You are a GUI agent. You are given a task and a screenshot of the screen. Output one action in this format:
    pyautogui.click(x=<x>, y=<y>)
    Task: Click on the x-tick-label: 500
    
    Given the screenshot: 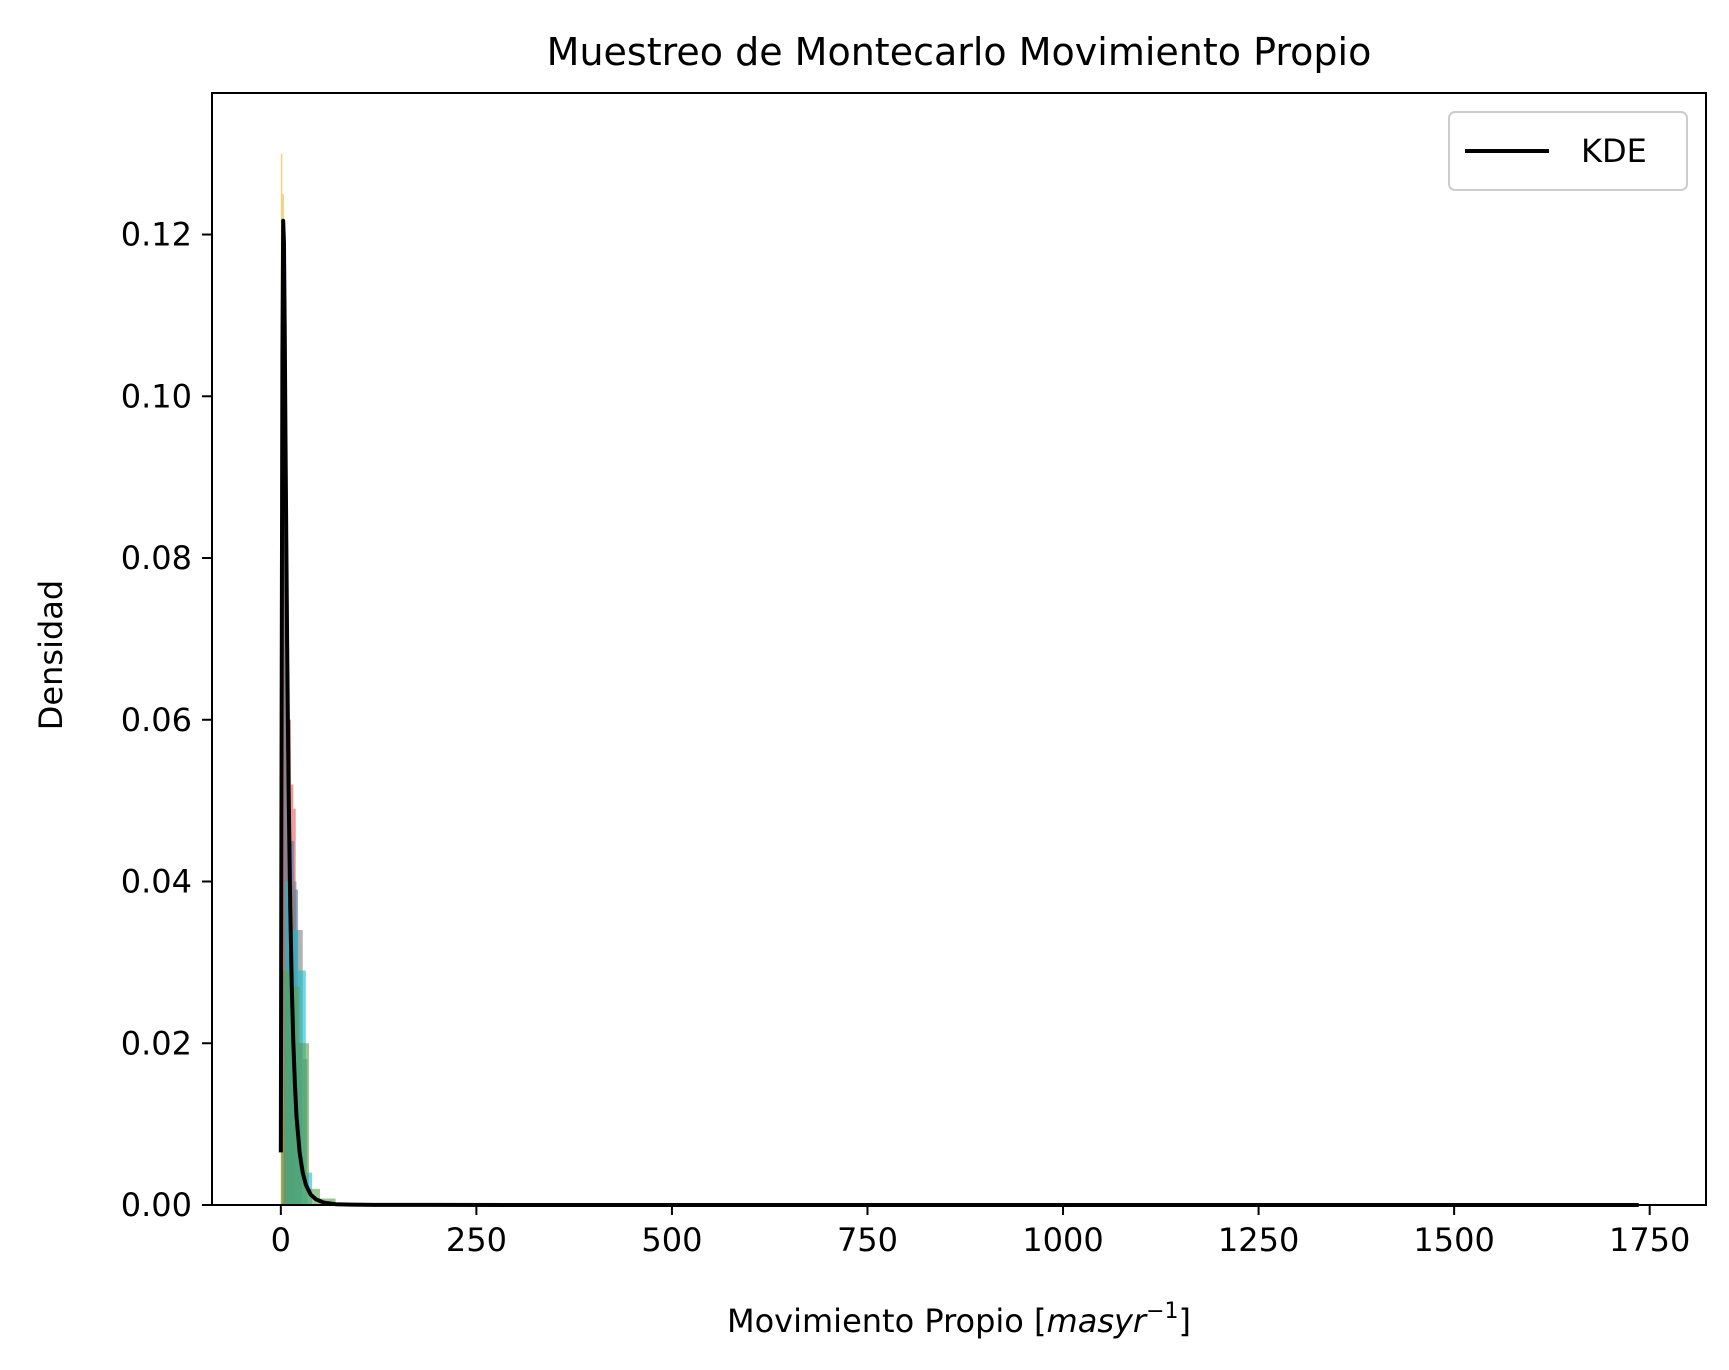 What is the action you would take?
    pyautogui.click(x=671, y=1240)
    